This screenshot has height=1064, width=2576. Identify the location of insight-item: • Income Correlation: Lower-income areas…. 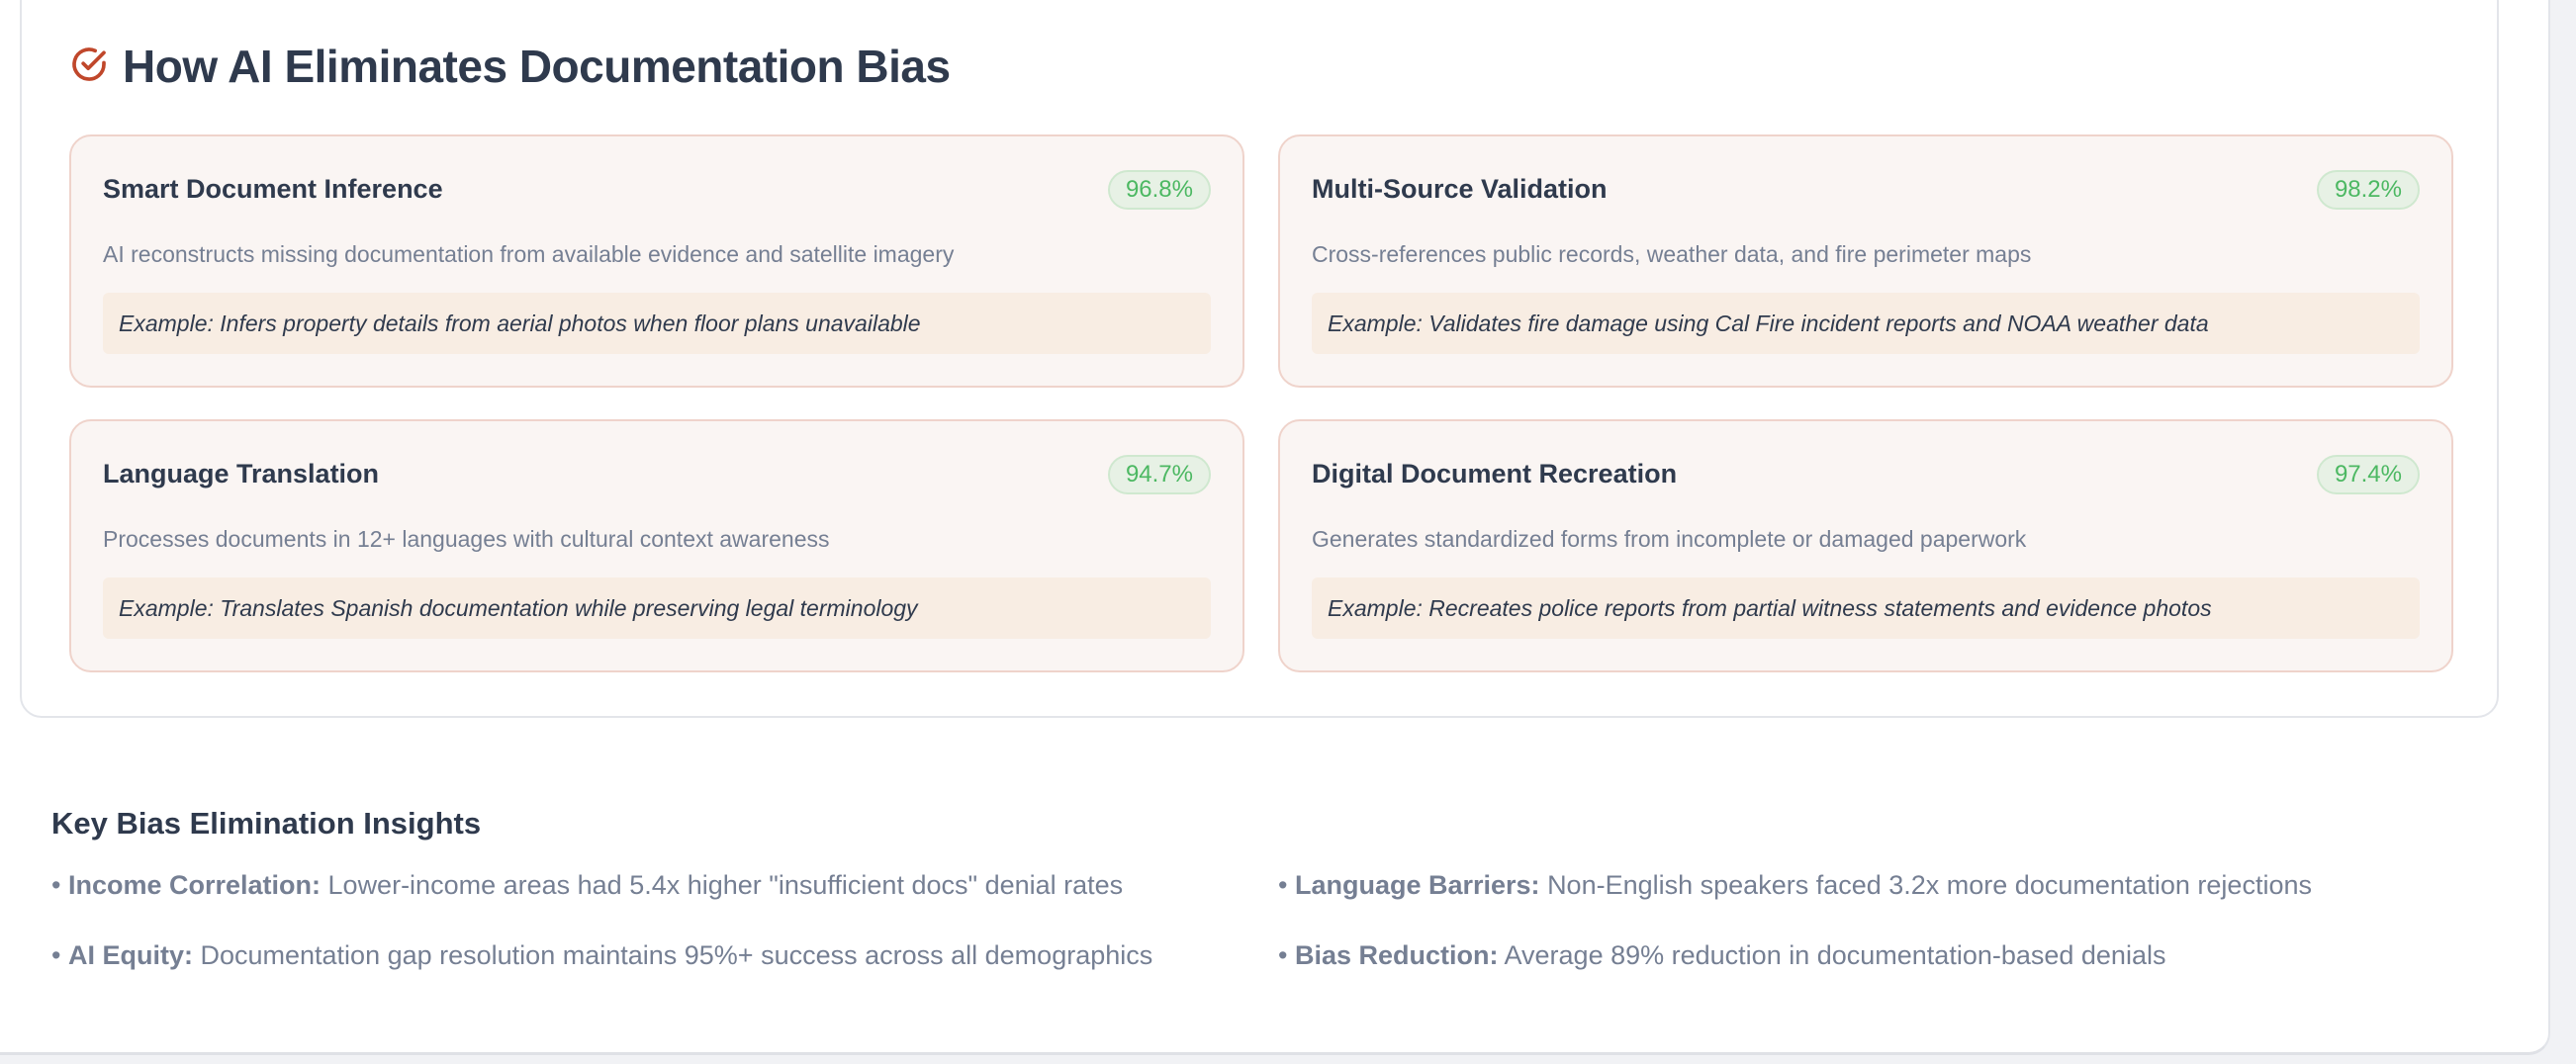
(587, 885).